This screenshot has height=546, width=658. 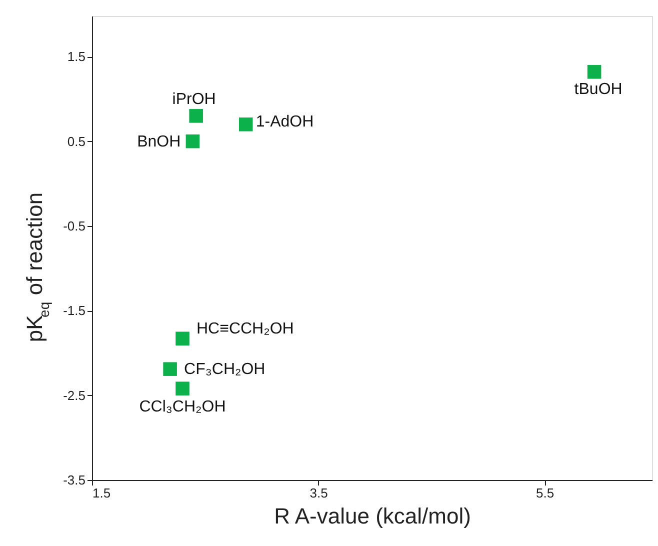 I want to click on x-tick-label: 3.5, so click(x=319, y=493).